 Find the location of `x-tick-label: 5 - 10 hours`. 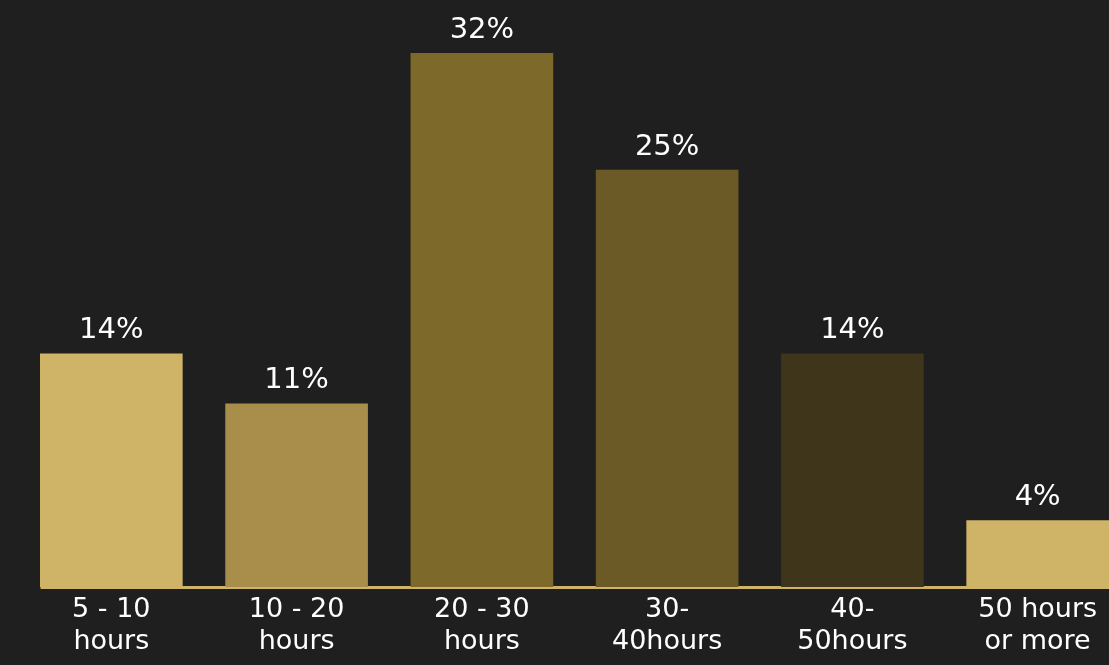

x-tick-label: 5 - 10 hours is located at coordinates (111, 623).